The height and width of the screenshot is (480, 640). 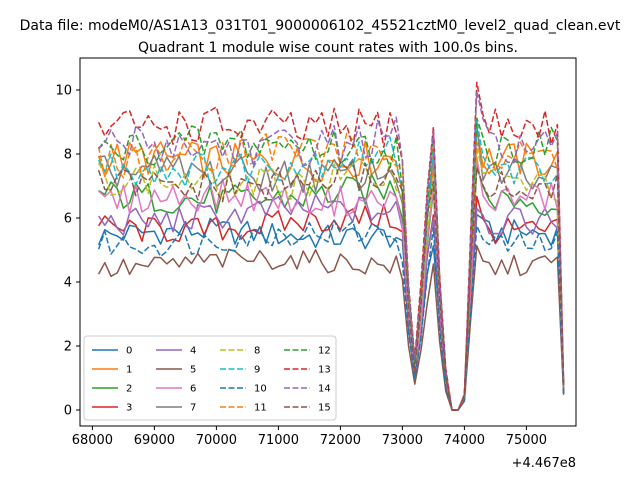 What do you see at coordinates (68, 411) in the screenshot?
I see `y-tick-label: 0` at bounding box center [68, 411].